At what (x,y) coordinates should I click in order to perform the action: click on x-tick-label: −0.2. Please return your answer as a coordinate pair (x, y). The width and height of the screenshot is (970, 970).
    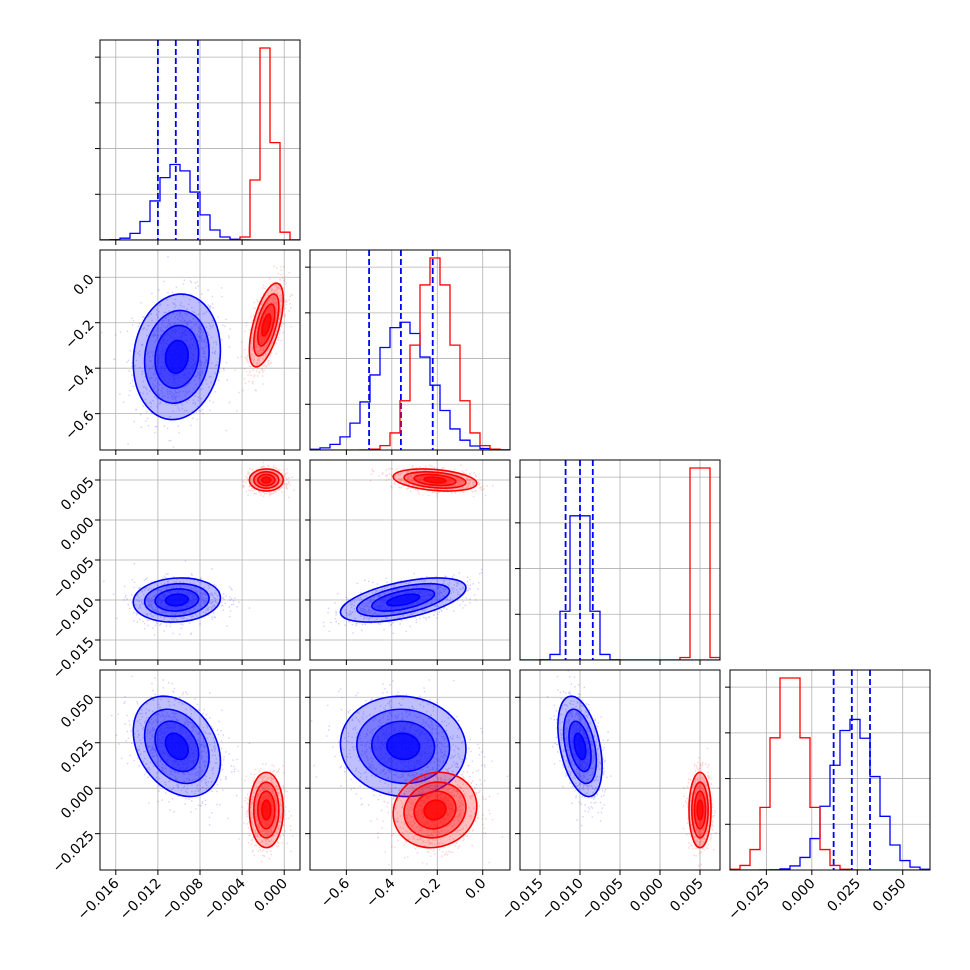
    Looking at the image, I should click on (426, 893).